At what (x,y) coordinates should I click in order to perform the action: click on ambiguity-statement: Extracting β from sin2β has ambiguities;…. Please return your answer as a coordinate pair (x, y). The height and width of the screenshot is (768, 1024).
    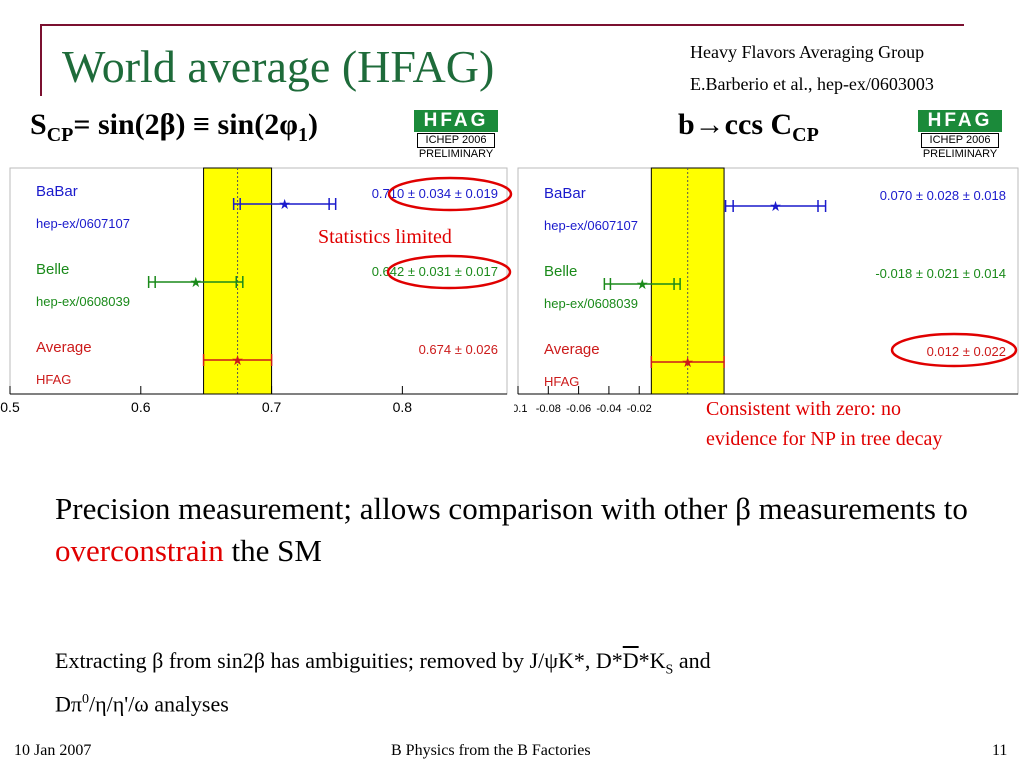
    Looking at the image, I should click on (515, 683).